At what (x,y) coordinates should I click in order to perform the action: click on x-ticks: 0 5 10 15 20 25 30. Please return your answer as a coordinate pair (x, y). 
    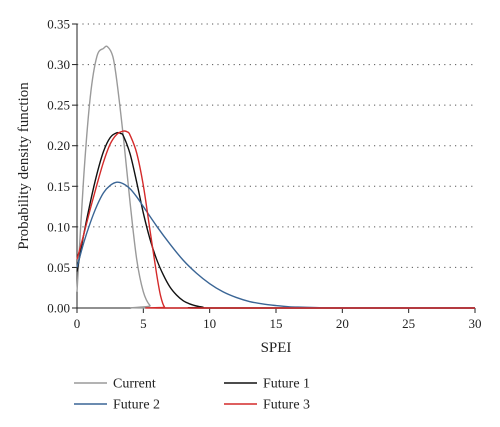
    Looking at the image, I should click on (278, 319).